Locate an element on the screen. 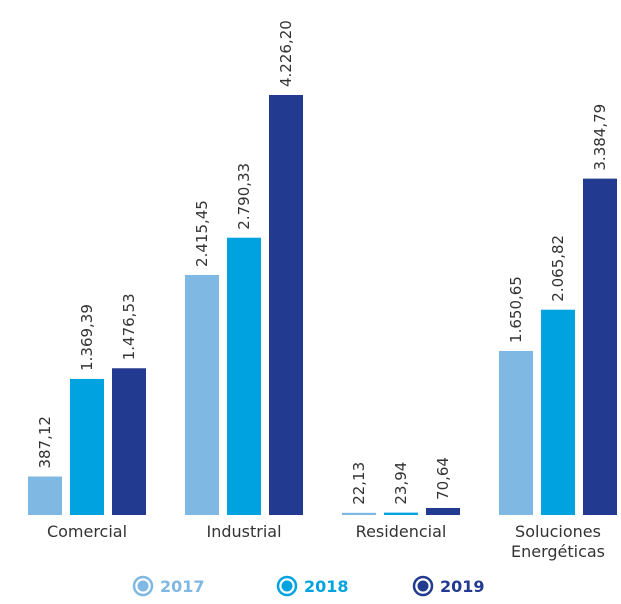  data-label-2019-3: 3.384,79 is located at coordinates (600, 137).